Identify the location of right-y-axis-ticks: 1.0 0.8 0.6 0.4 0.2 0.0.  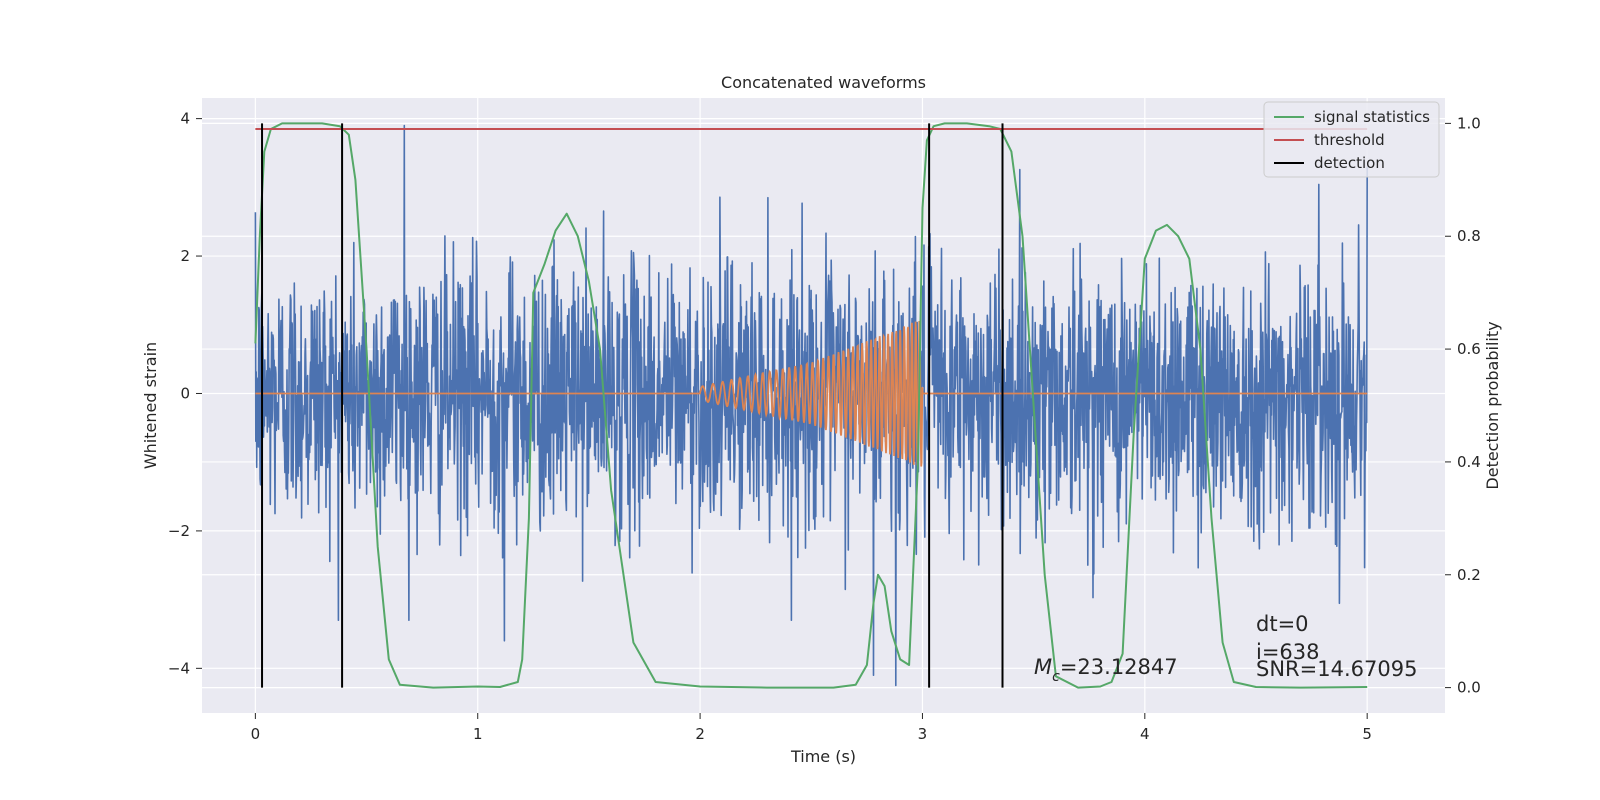
(1463, 405).